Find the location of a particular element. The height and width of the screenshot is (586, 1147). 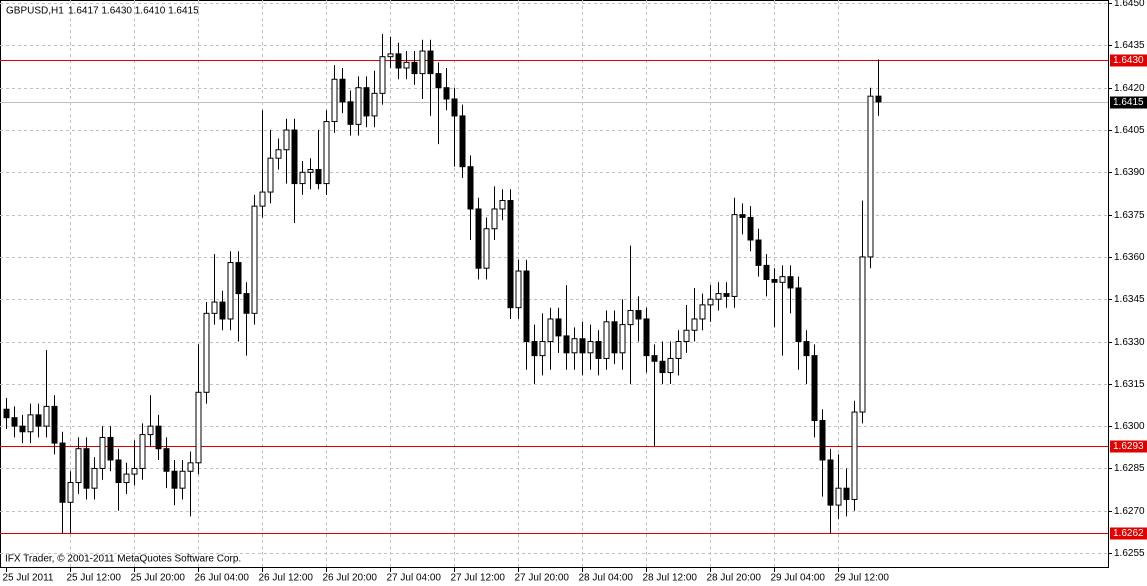

y-tick-label: 1.6300 is located at coordinates (1129, 426).